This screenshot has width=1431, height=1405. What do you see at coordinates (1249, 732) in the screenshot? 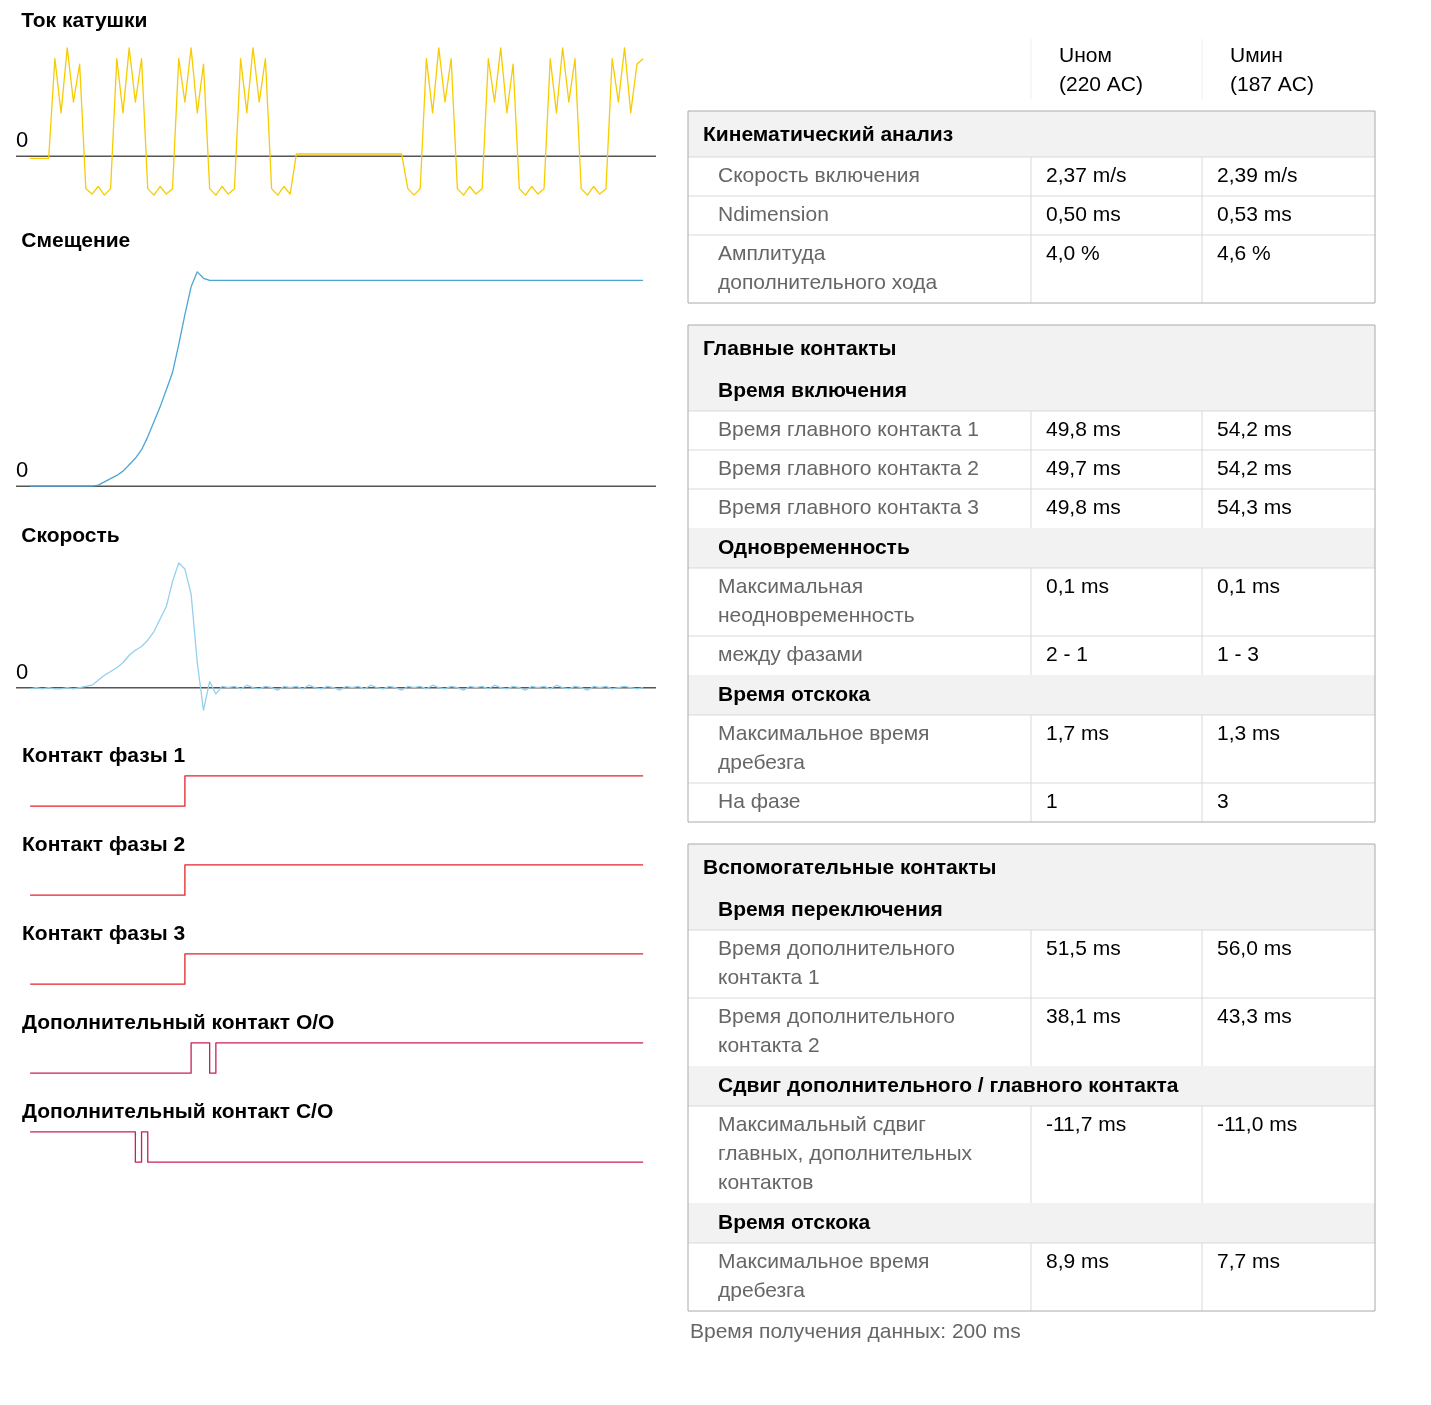
I see `text: 1,3 ms` at bounding box center [1249, 732].